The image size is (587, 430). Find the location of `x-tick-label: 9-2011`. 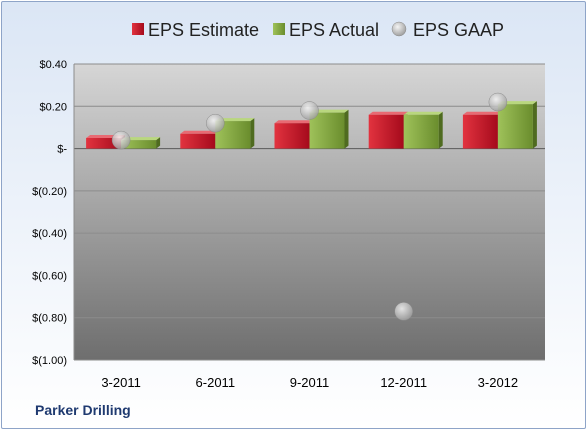

x-tick-label: 9-2011 is located at coordinates (310, 382).